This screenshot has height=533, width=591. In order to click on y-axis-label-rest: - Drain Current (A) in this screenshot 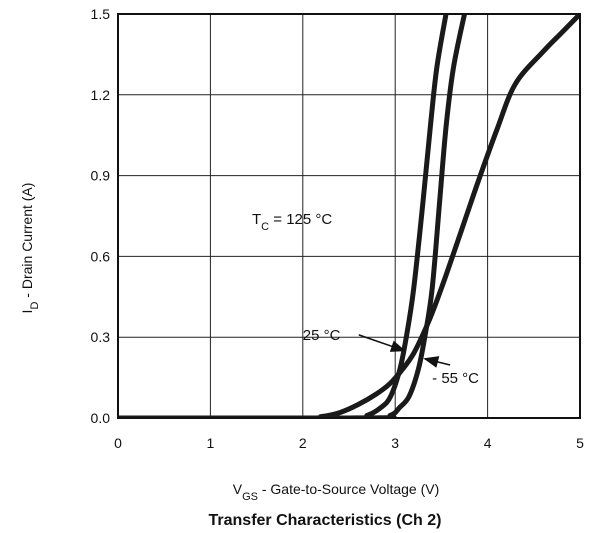, I will do `click(27, 242)`.